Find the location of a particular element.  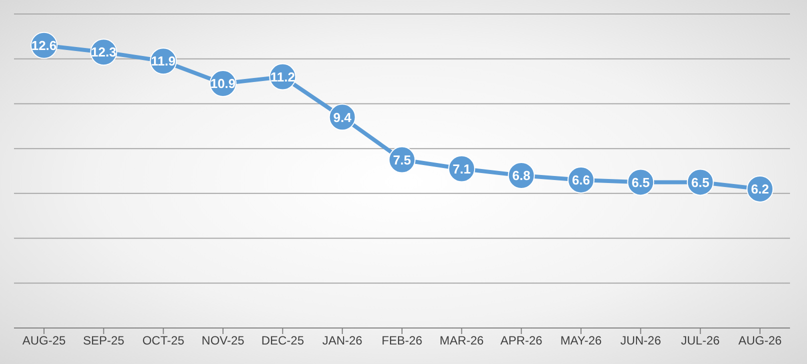

x-tick-label: FEB-26 is located at coordinates (402, 341).